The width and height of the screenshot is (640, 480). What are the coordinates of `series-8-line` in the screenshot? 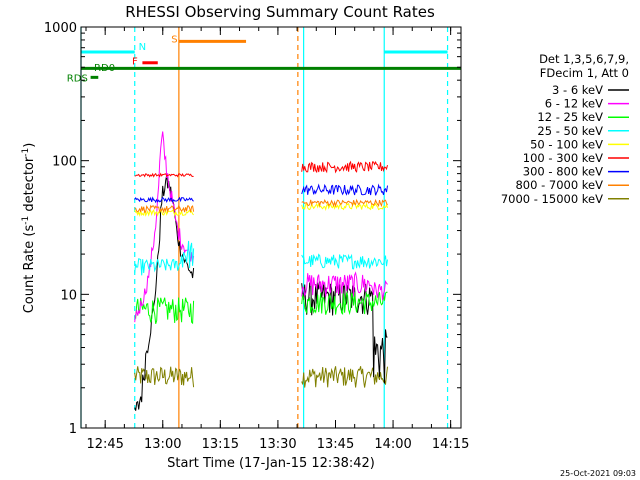 It's located at (261, 377).